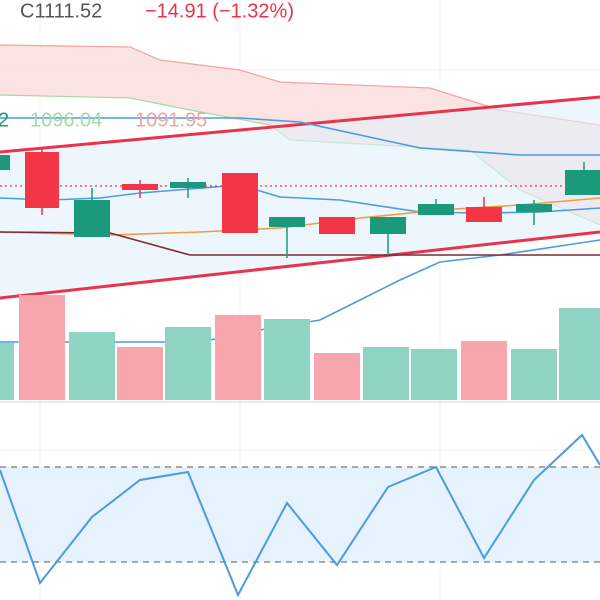 This screenshot has height=600, width=600. I want to click on band-upper, so click(300, 136).